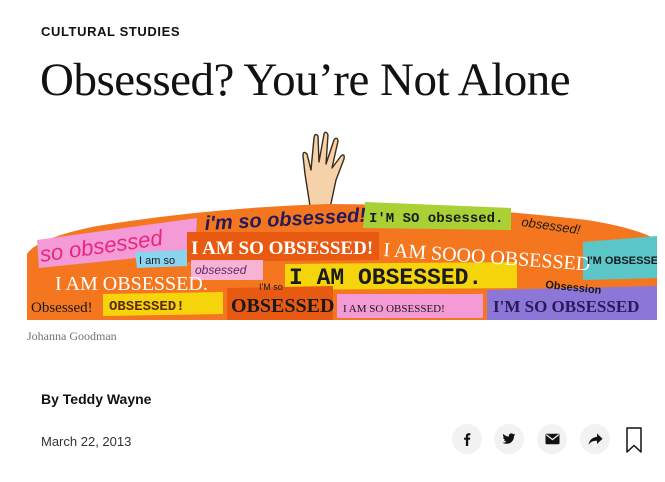 The image size is (665, 482). I want to click on email-icon, so click(552, 439).